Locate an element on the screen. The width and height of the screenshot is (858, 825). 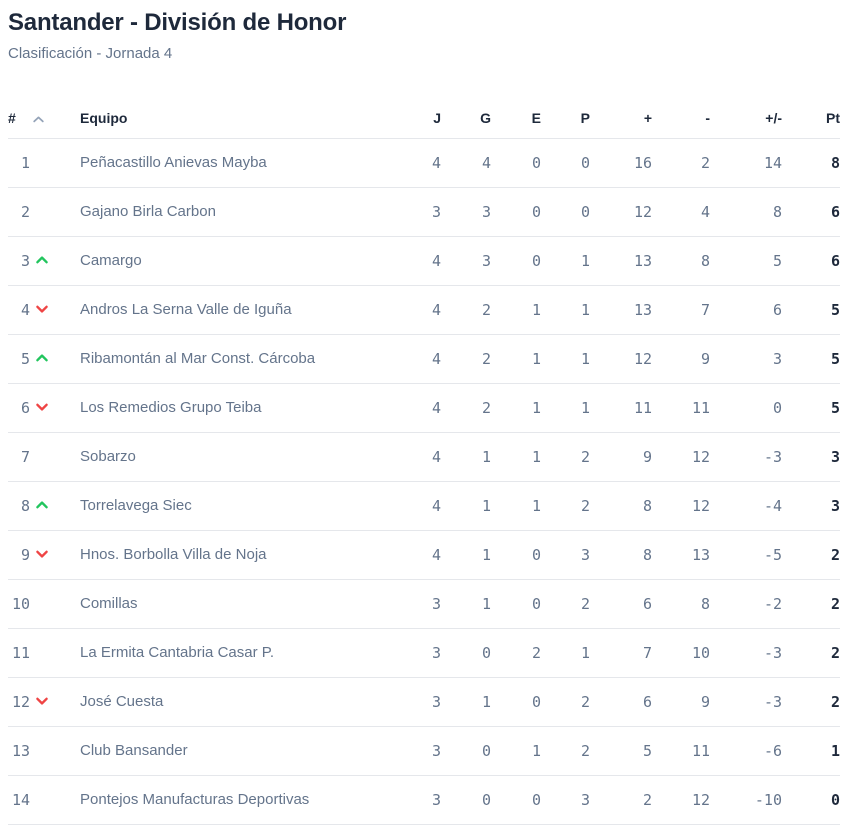
goals-against-value: 9 is located at coordinates (681, 702).